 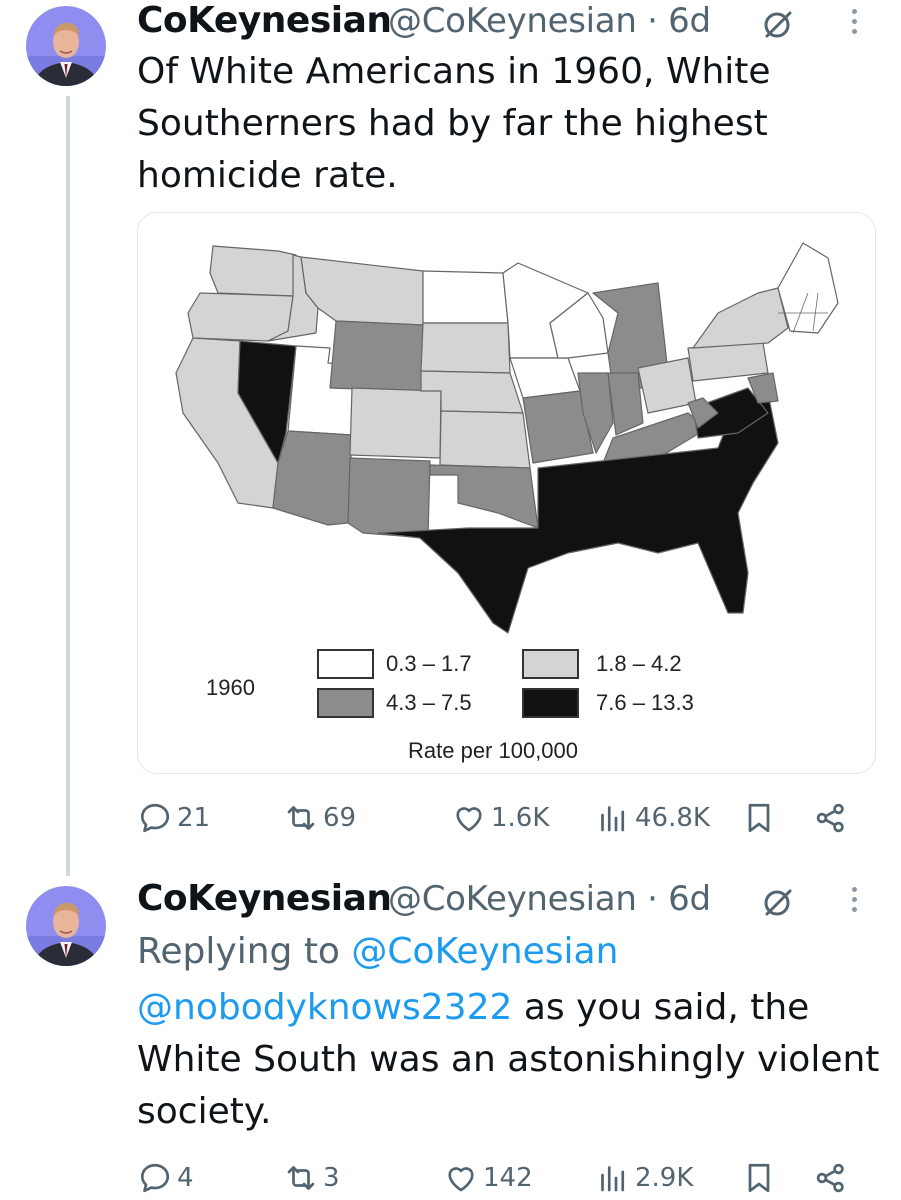 What do you see at coordinates (661, 1007) in the screenshot?
I see `tweet-text-after-mention: as you said, the` at bounding box center [661, 1007].